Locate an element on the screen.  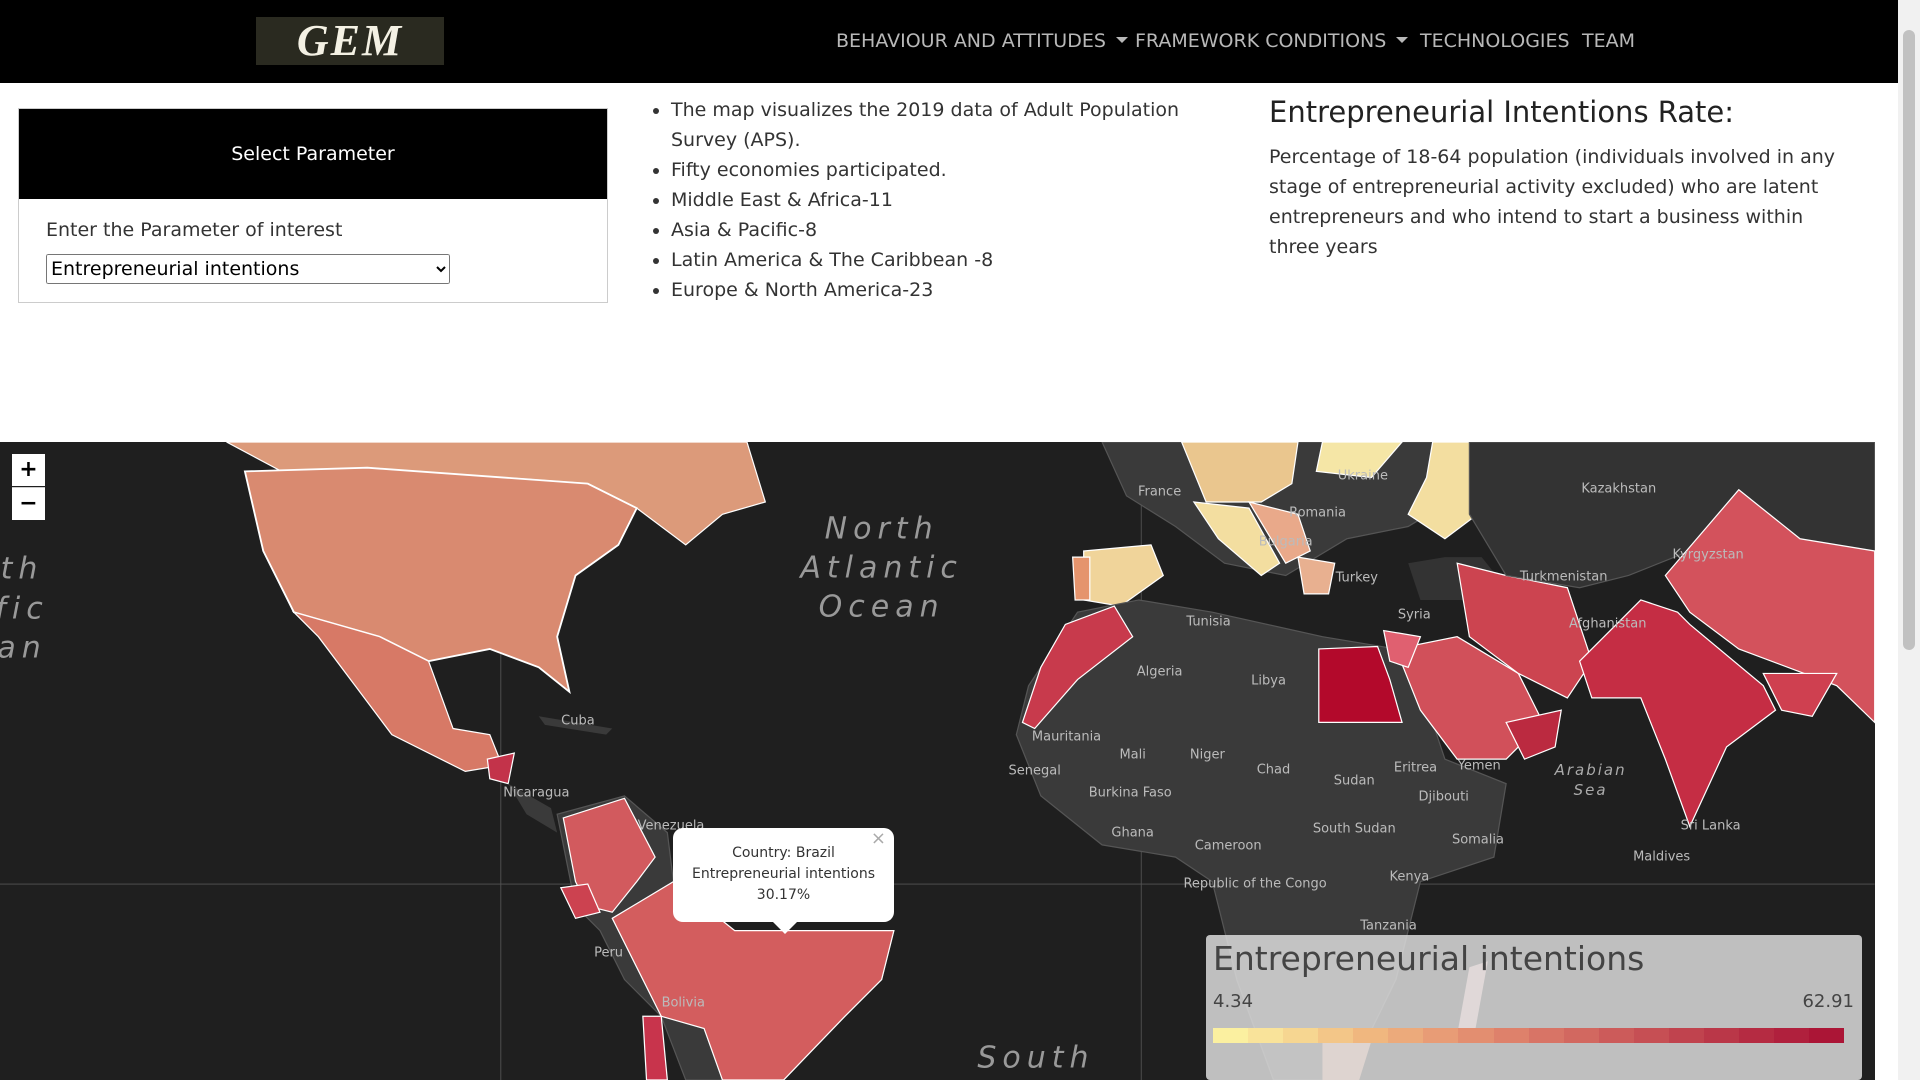
tooltip-value: 30.17% is located at coordinates (783, 895).